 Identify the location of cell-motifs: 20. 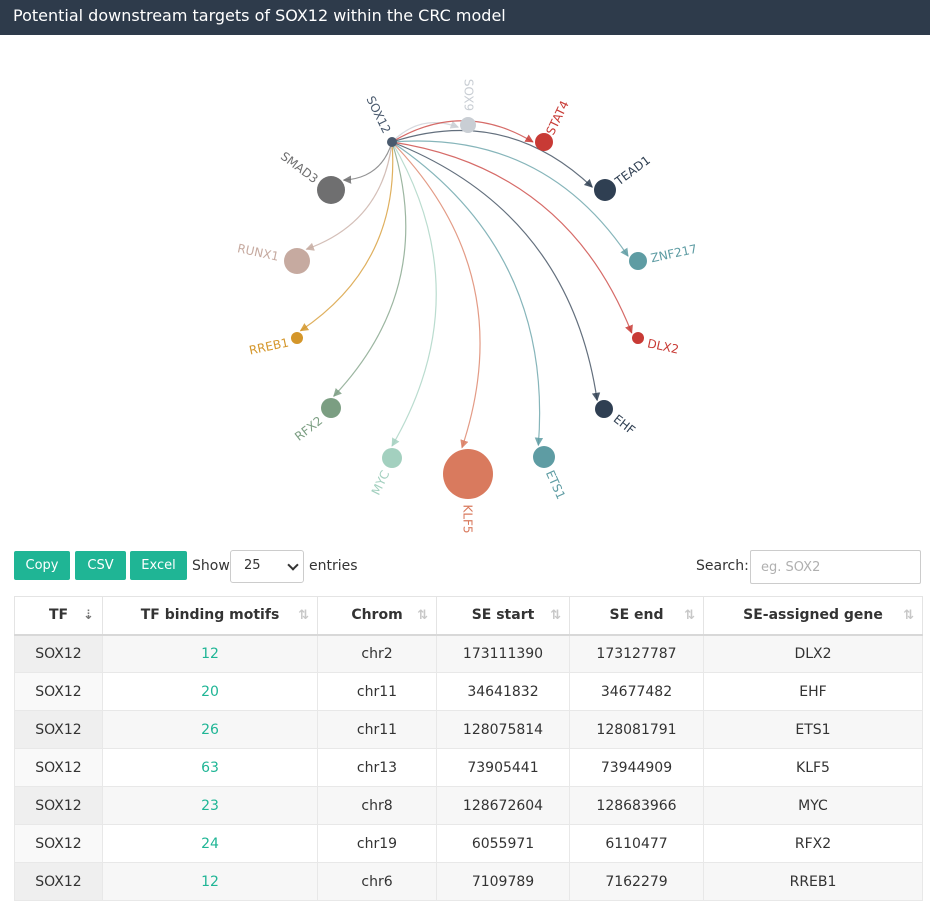
(210, 691).